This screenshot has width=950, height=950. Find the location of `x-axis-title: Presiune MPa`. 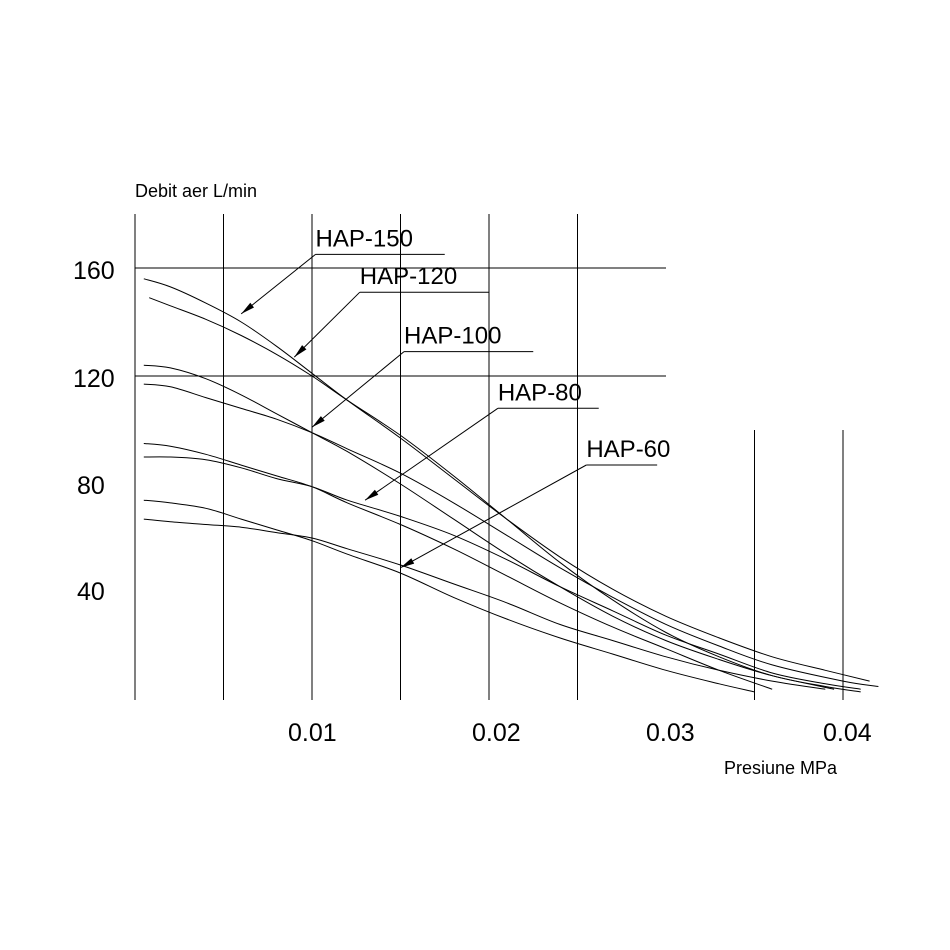

x-axis-title: Presiune MPa is located at coordinates (781, 768).